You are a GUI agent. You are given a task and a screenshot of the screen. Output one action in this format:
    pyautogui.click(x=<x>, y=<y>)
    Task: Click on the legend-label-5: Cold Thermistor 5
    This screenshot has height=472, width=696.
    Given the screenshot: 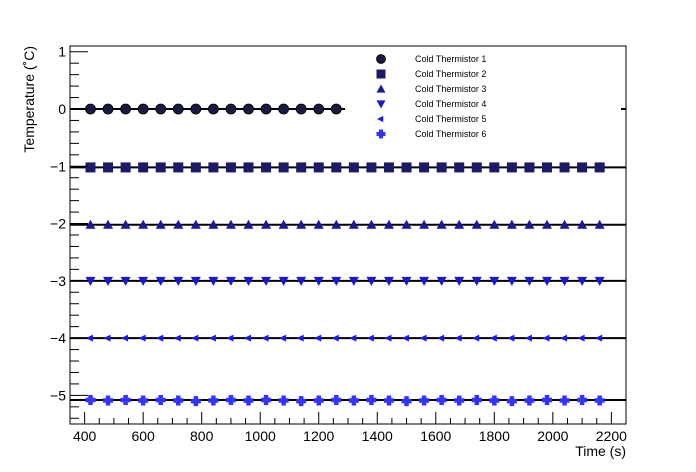 What is the action you would take?
    pyautogui.click(x=450, y=119)
    